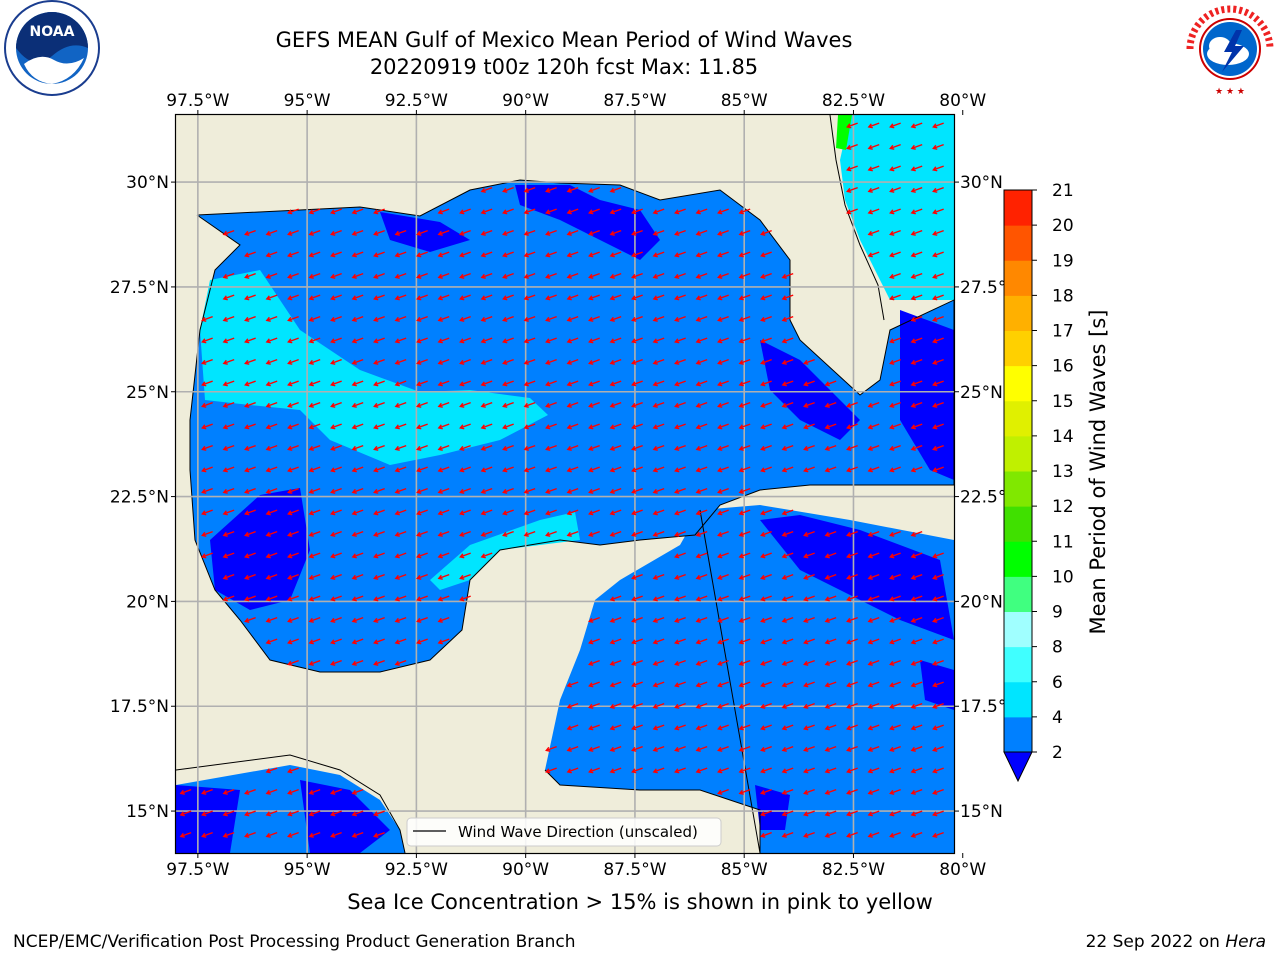 The height and width of the screenshot is (960, 1280). What do you see at coordinates (981, 183) in the screenshot?
I see `y-tick-label-right-6: 30°N` at bounding box center [981, 183].